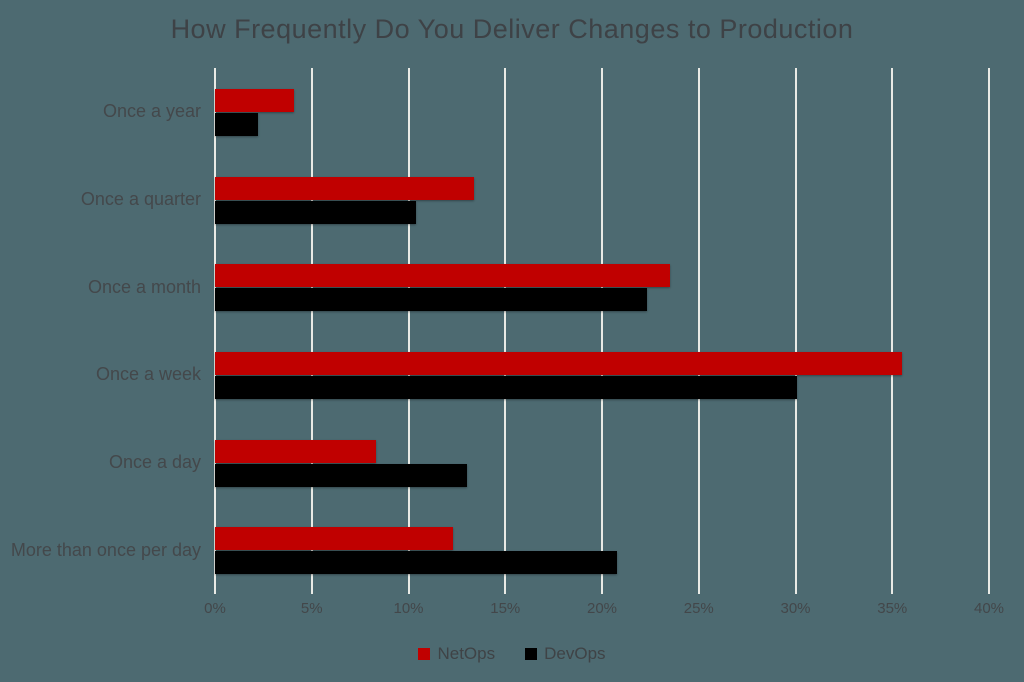 Image resolution: width=1024 pixels, height=682 pixels. I want to click on gridline-15-, so click(505, 331).